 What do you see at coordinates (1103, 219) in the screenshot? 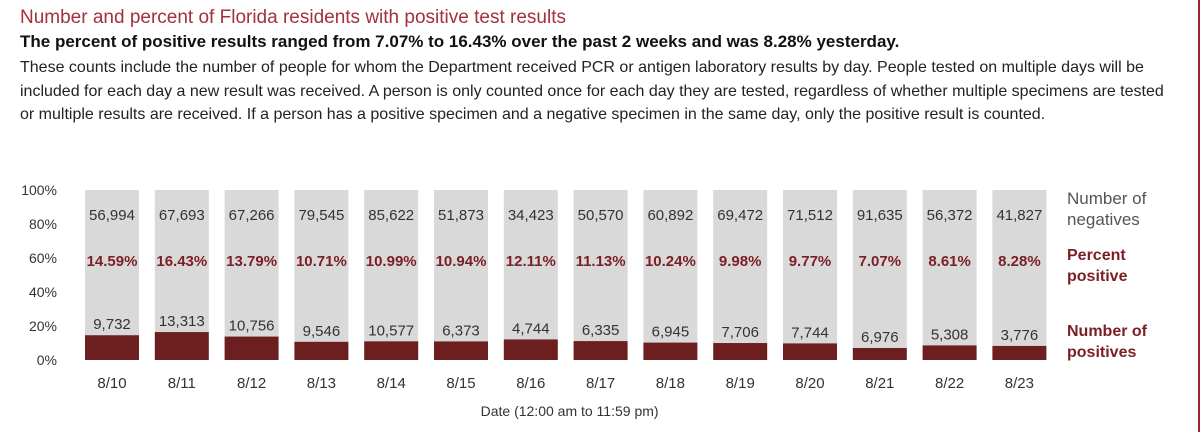
I see `legend-negatives: negatives` at bounding box center [1103, 219].